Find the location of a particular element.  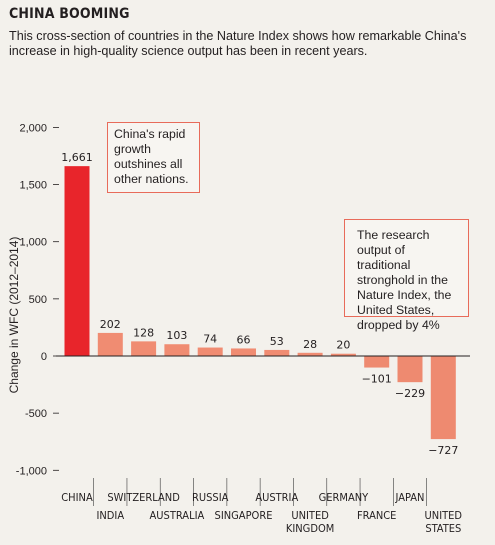

bar-united-states is located at coordinates (443, 398).